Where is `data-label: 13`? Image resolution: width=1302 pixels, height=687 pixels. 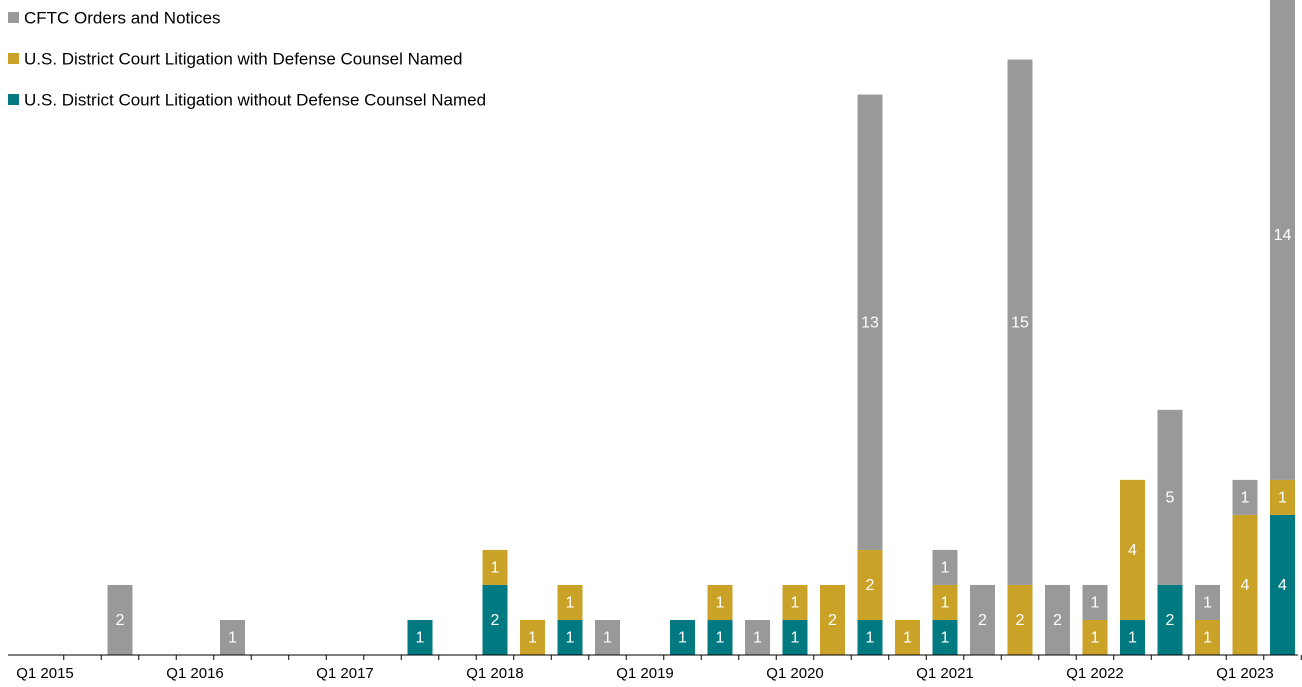
data-label: 13 is located at coordinates (870, 322).